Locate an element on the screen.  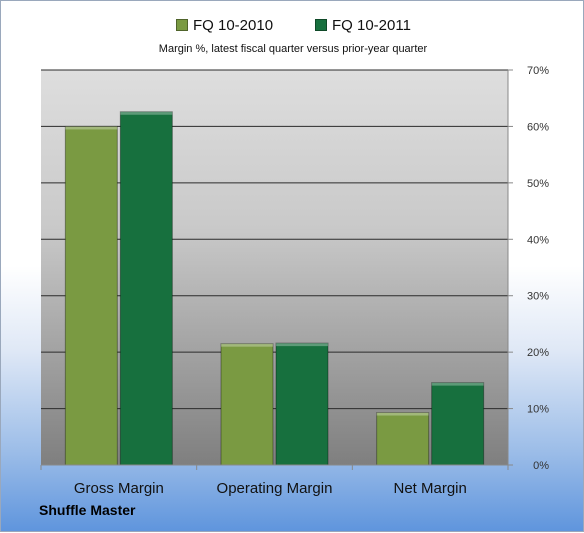
y-tick-label: 0% is located at coordinates (541, 466).